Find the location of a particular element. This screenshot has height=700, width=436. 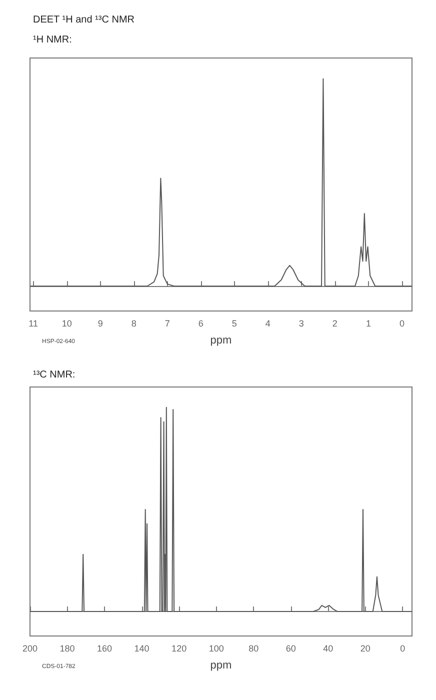

x-tick-label: 5 is located at coordinates (234, 323).